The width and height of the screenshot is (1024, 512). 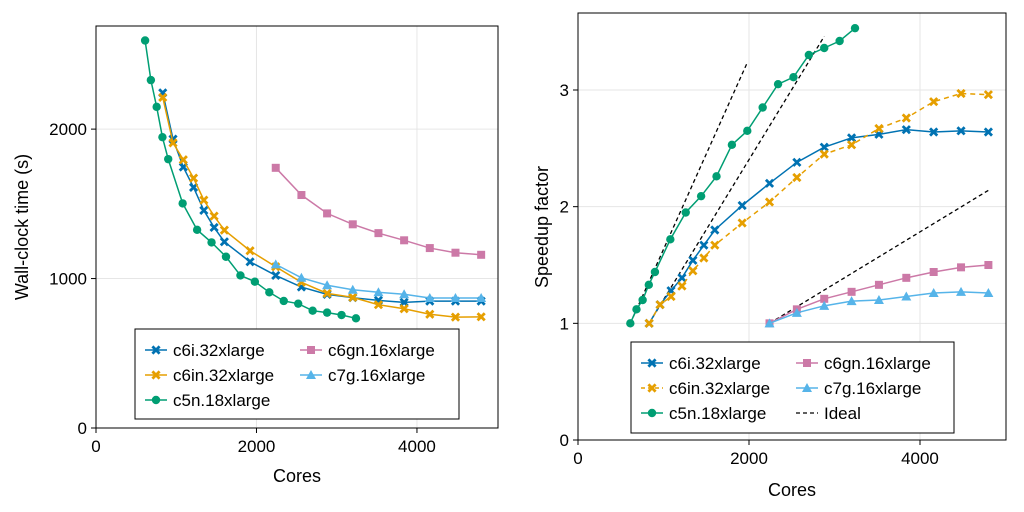 I want to click on legend-label: c6i.32xlarge, so click(x=219, y=350).